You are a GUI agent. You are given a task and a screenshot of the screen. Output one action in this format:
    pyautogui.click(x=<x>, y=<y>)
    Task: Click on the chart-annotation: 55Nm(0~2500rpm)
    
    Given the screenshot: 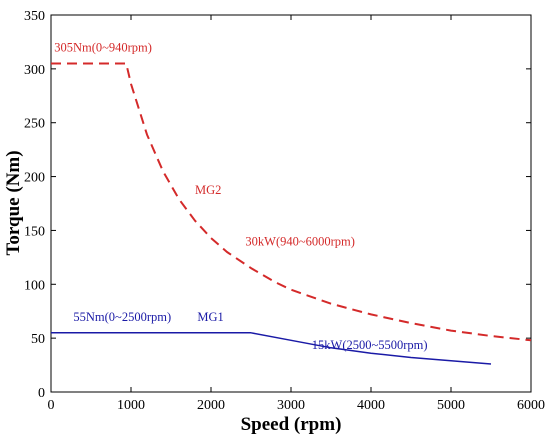 What is the action you would take?
    pyautogui.click(x=122, y=317)
    